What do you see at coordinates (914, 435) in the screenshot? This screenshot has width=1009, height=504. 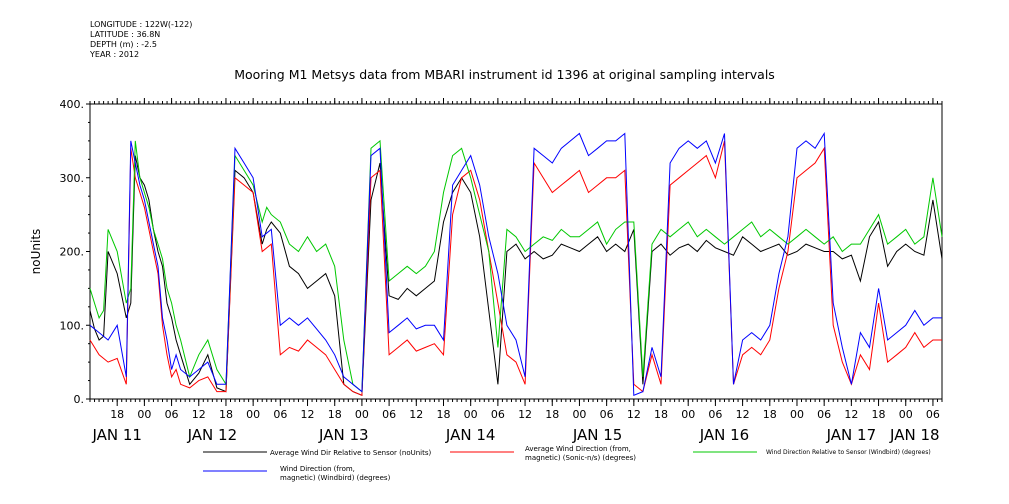 I see `x-day-label: JAN 18` at bounding box center [914, 435].